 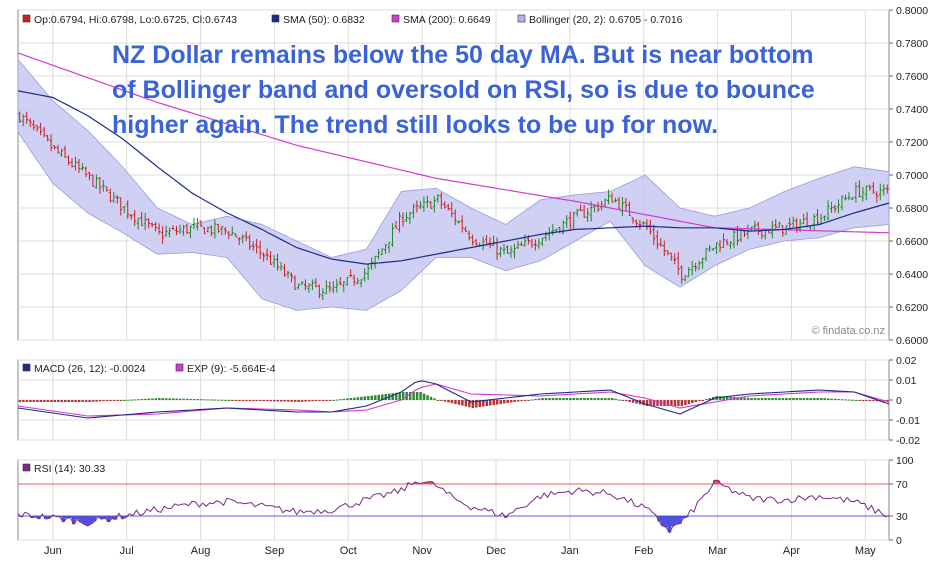 I want to click on month-label: Jan, so click(x=570, y=551).